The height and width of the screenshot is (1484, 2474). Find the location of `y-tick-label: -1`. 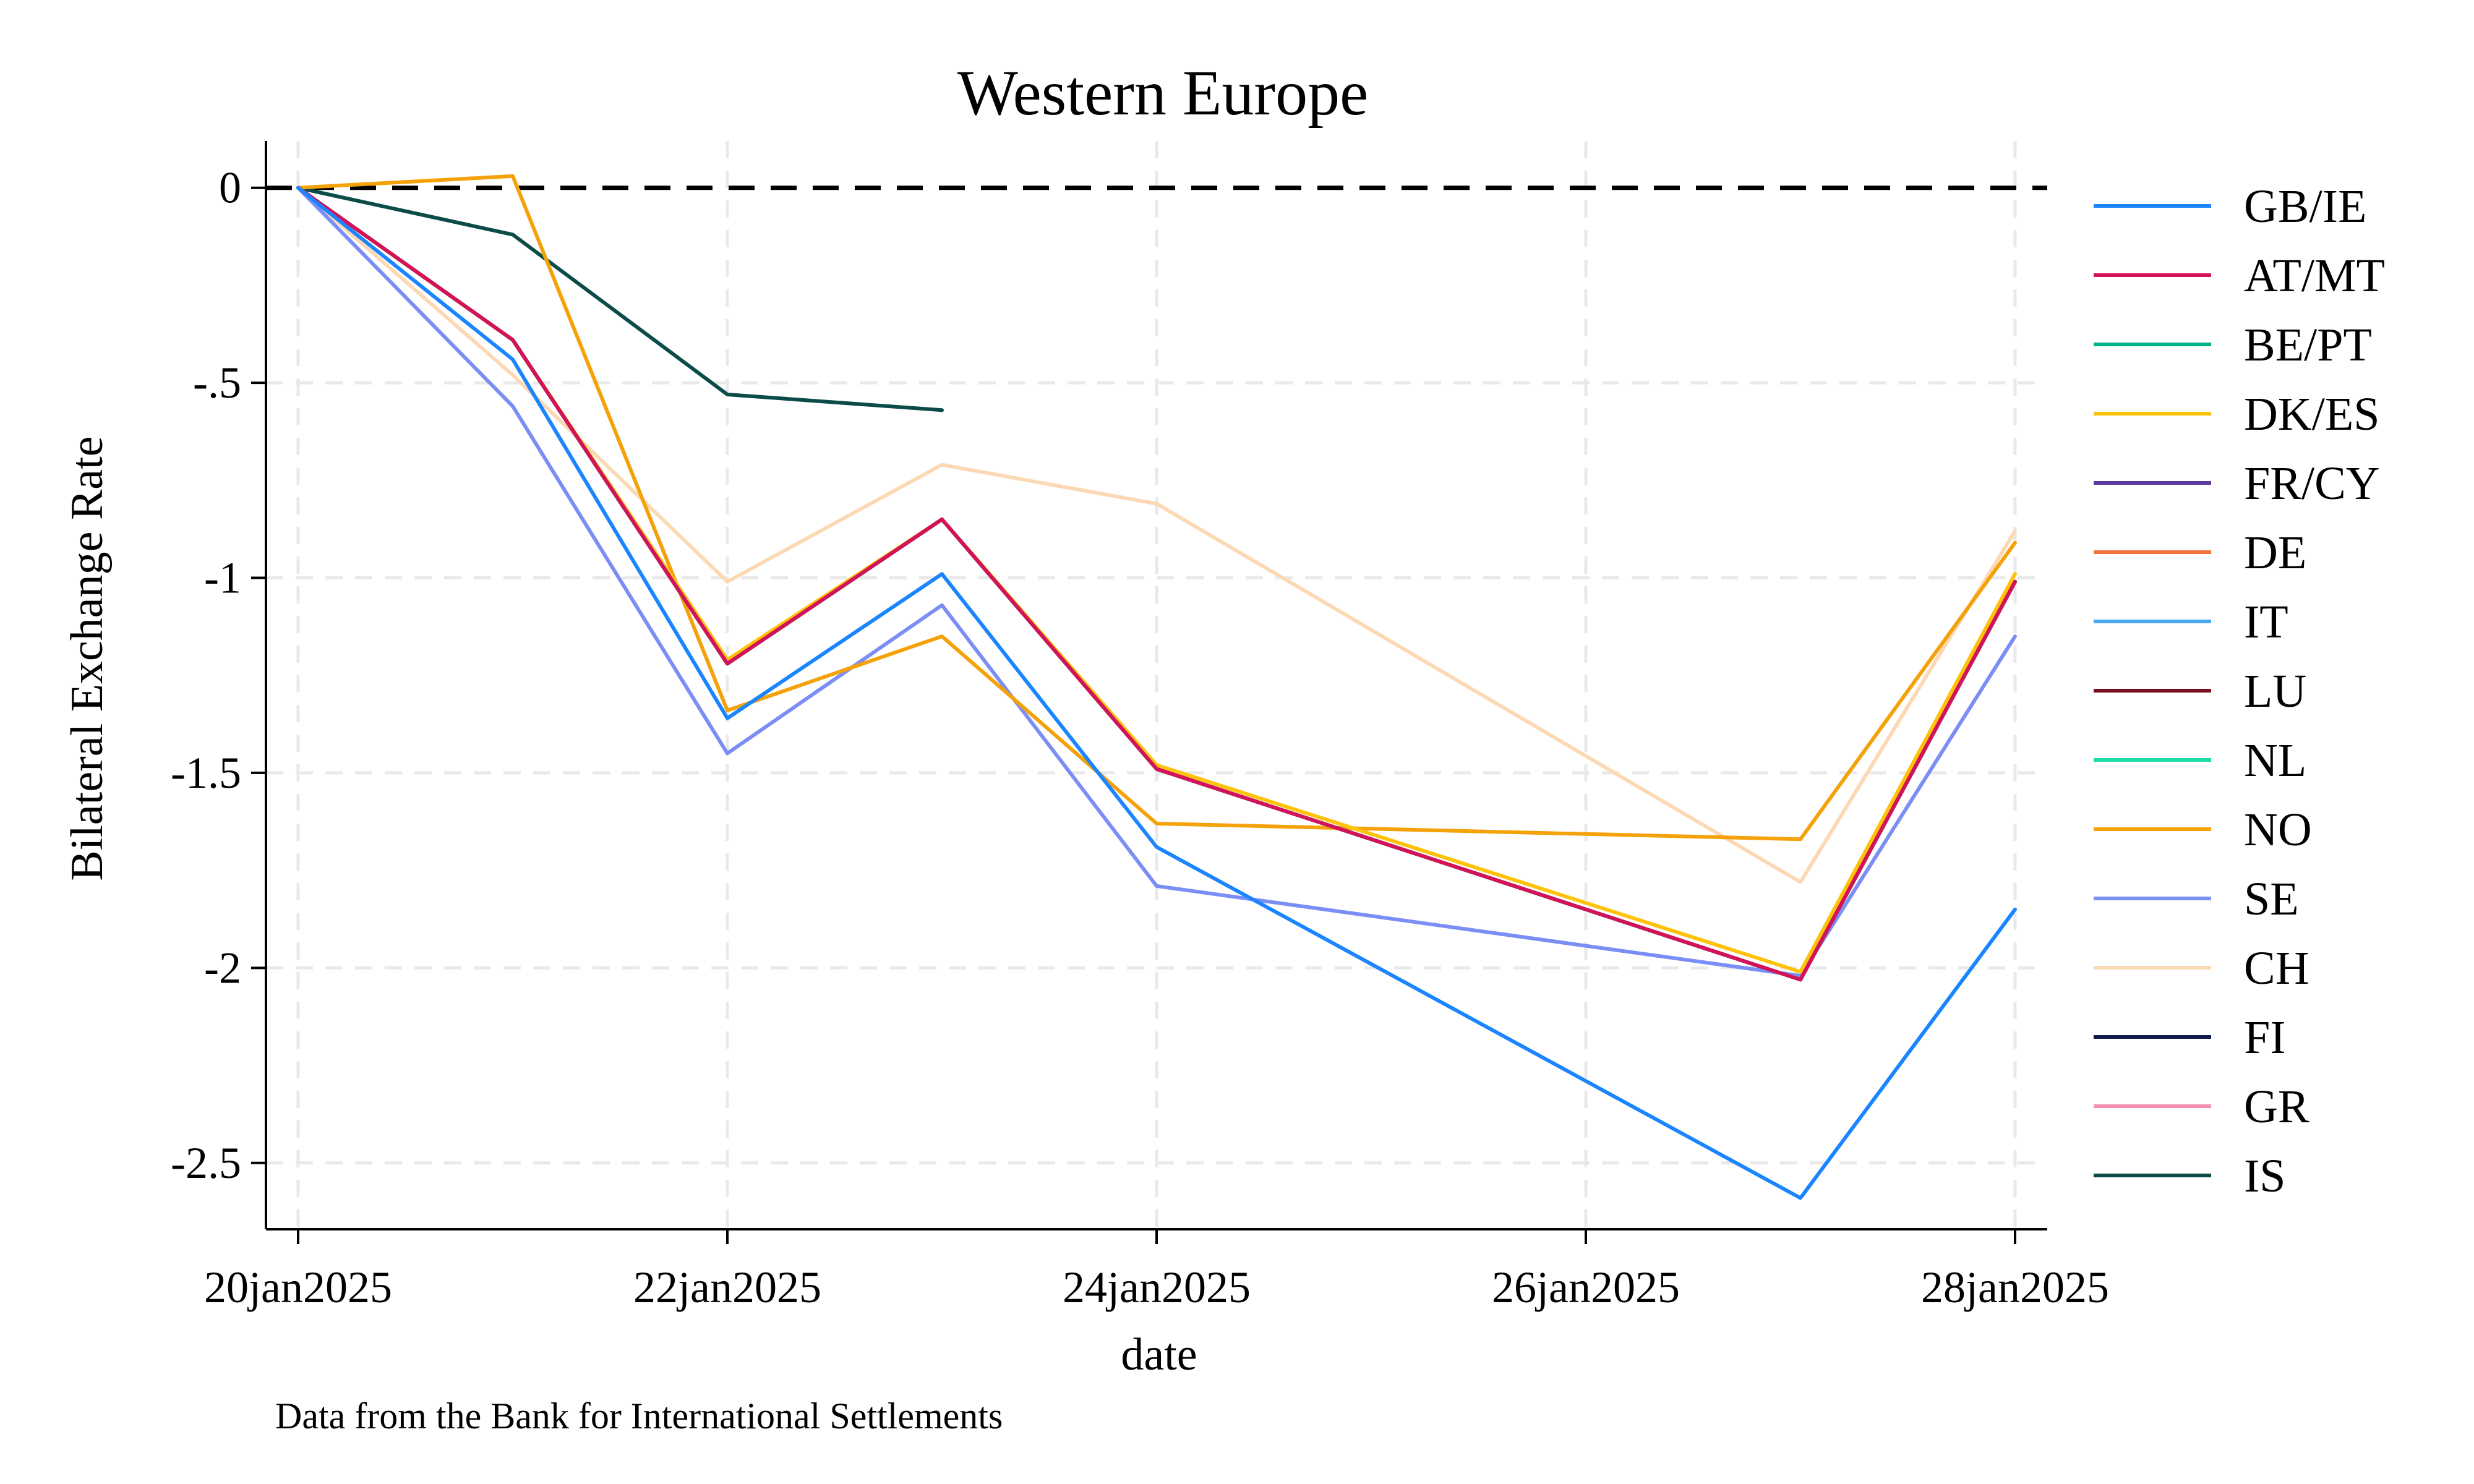

y-tick-label: -1 is located at coordinates (222, 578).